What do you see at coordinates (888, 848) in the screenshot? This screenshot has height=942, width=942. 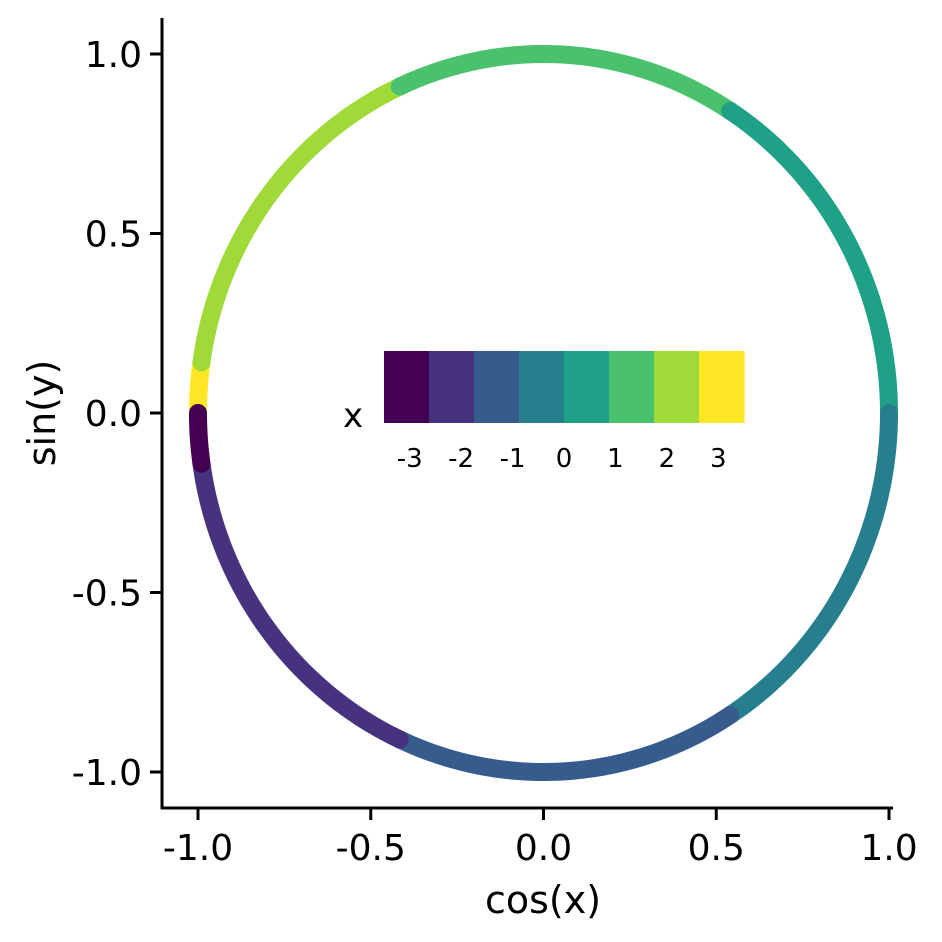 I see `x-tick-label: 1.0` at bounding box center [888, 848].